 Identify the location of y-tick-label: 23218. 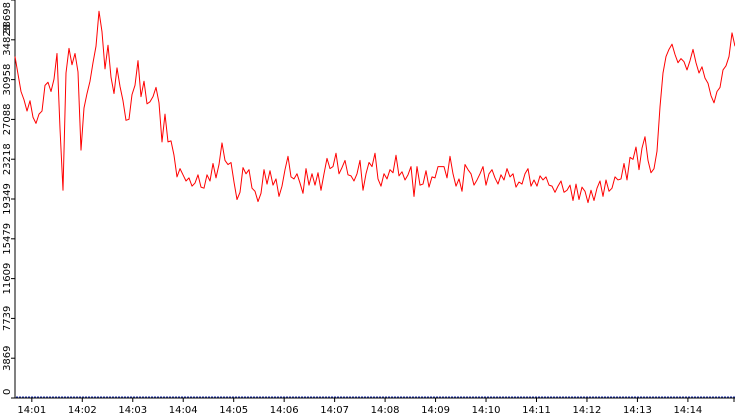
(7, 159).